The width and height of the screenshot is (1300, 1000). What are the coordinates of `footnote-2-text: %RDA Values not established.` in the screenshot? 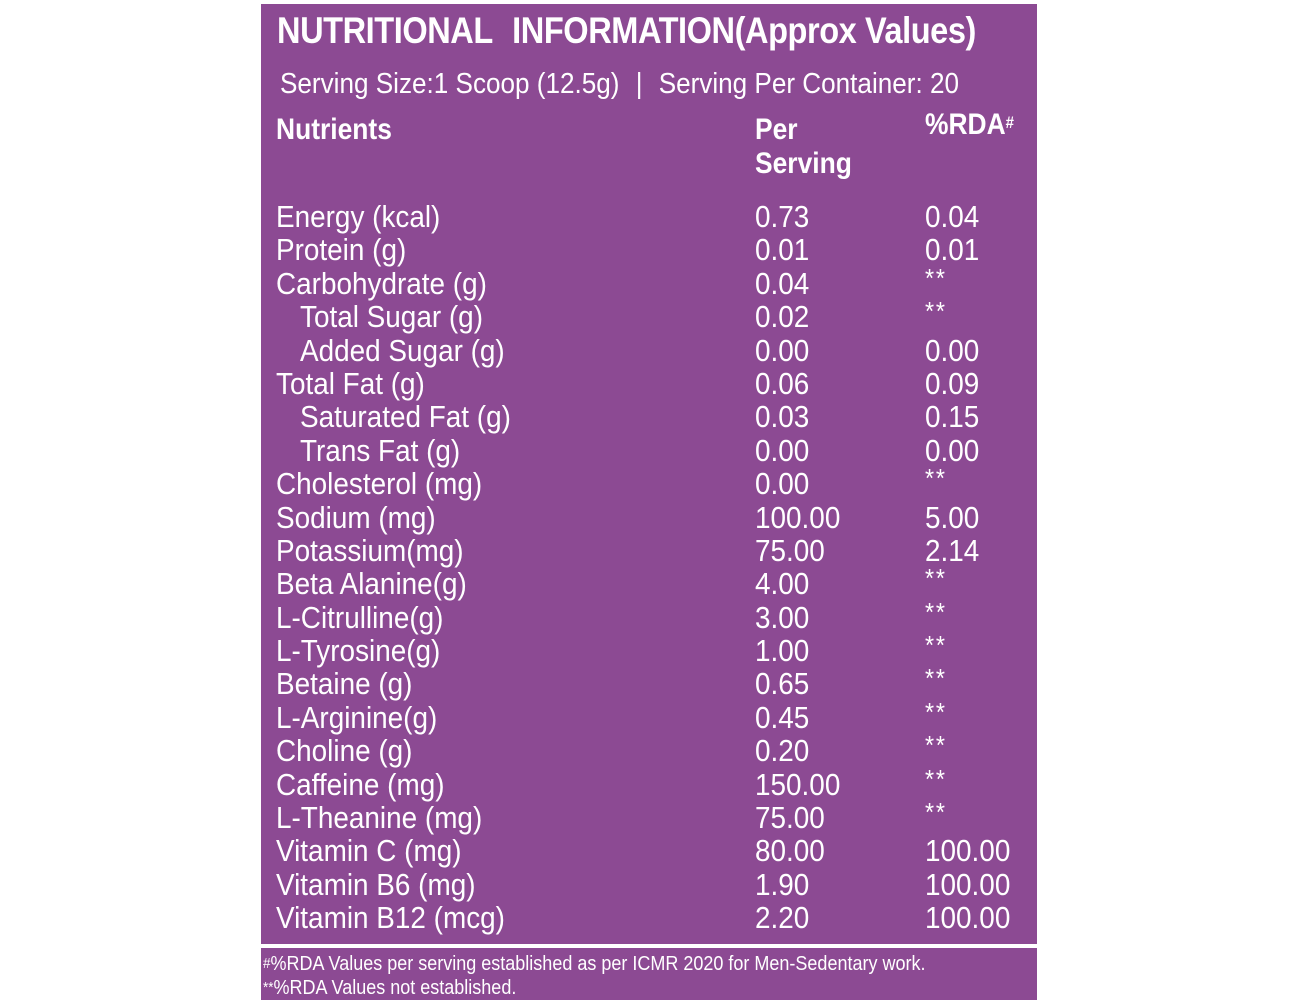 It's located at (395, 988).